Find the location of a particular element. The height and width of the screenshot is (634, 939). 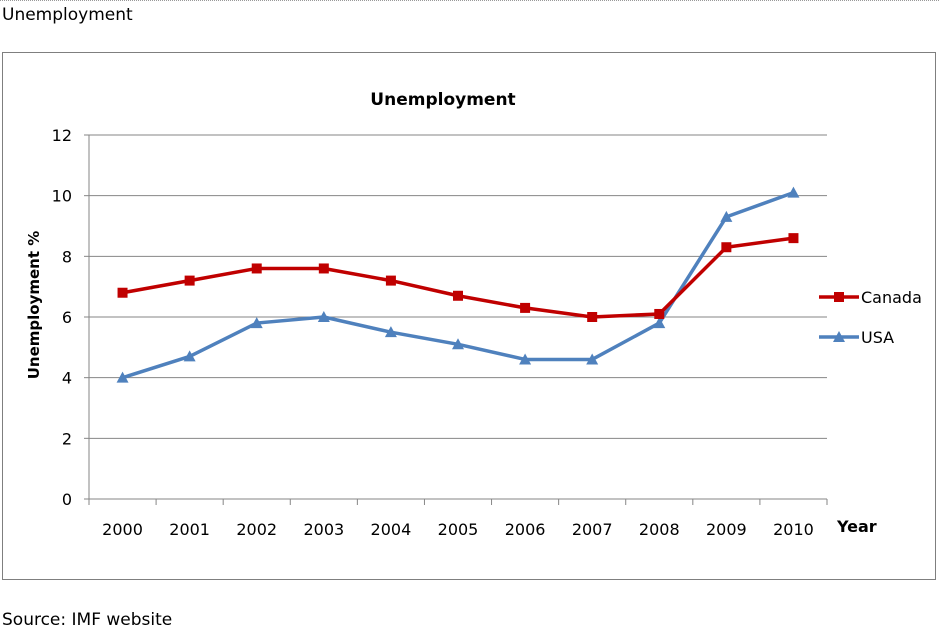

y-tick-label: 6 is located at coordinates (67, 317).